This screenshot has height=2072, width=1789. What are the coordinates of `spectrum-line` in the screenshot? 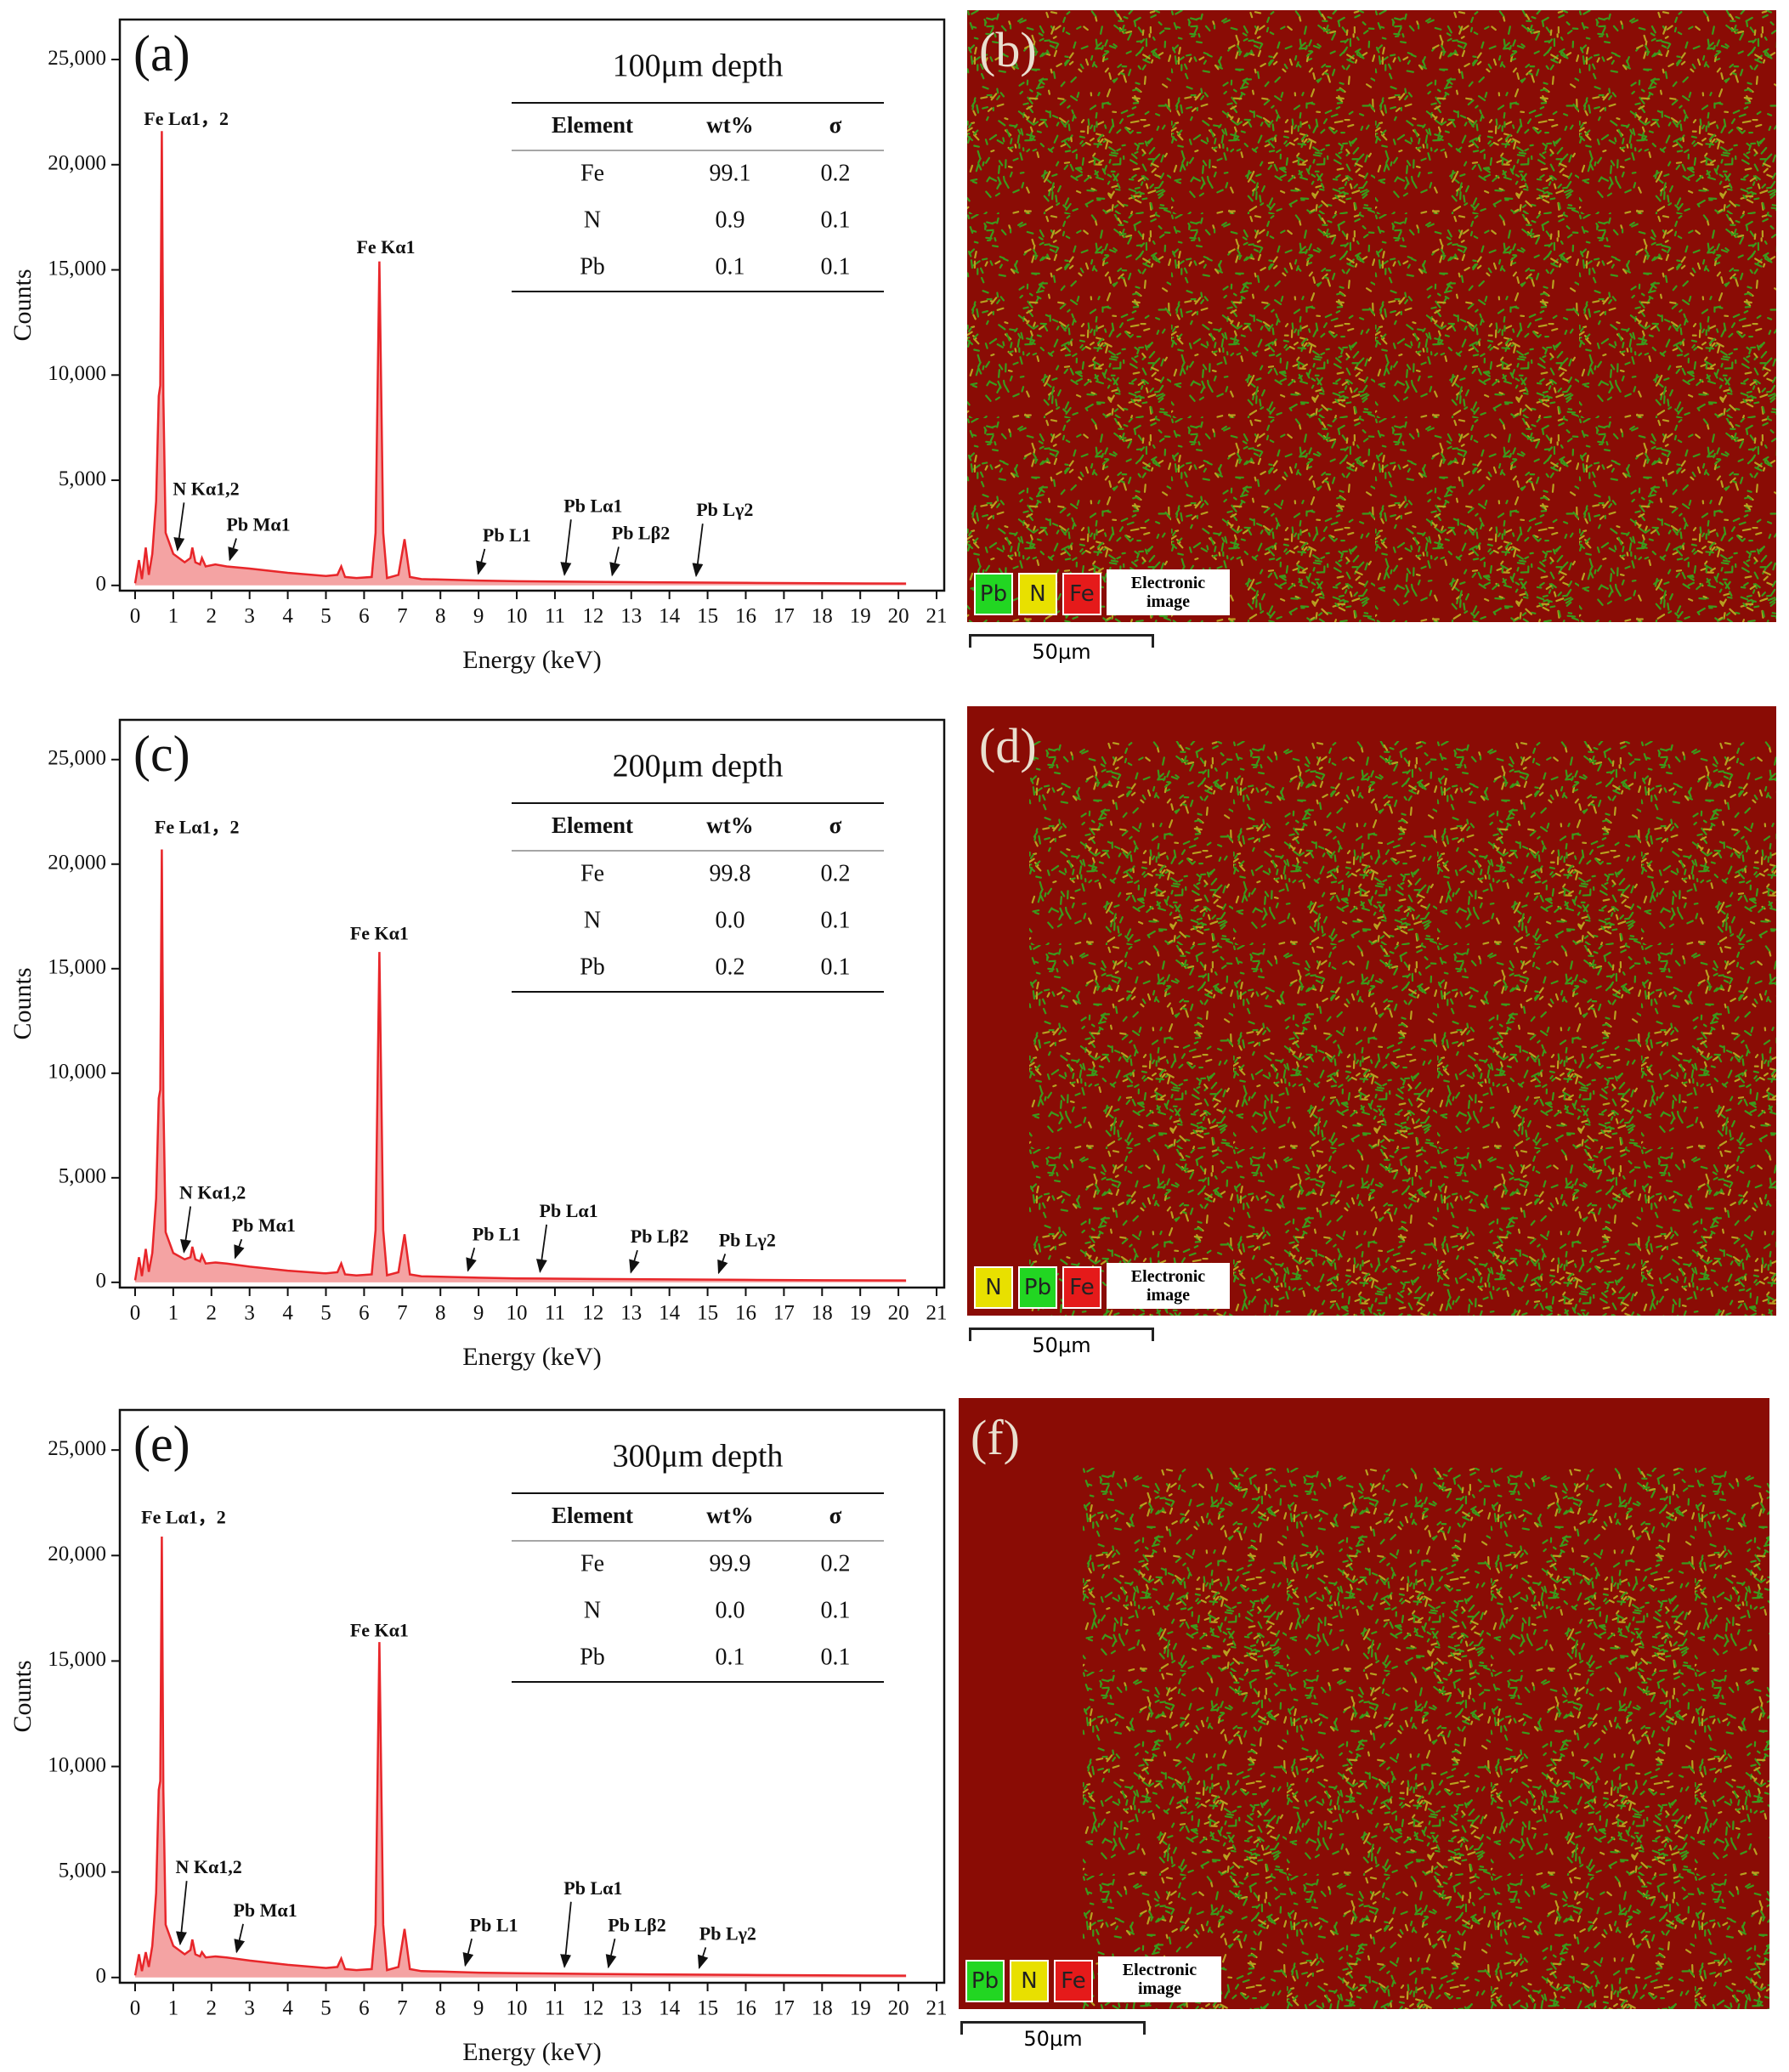 It's located at (520, 1756).